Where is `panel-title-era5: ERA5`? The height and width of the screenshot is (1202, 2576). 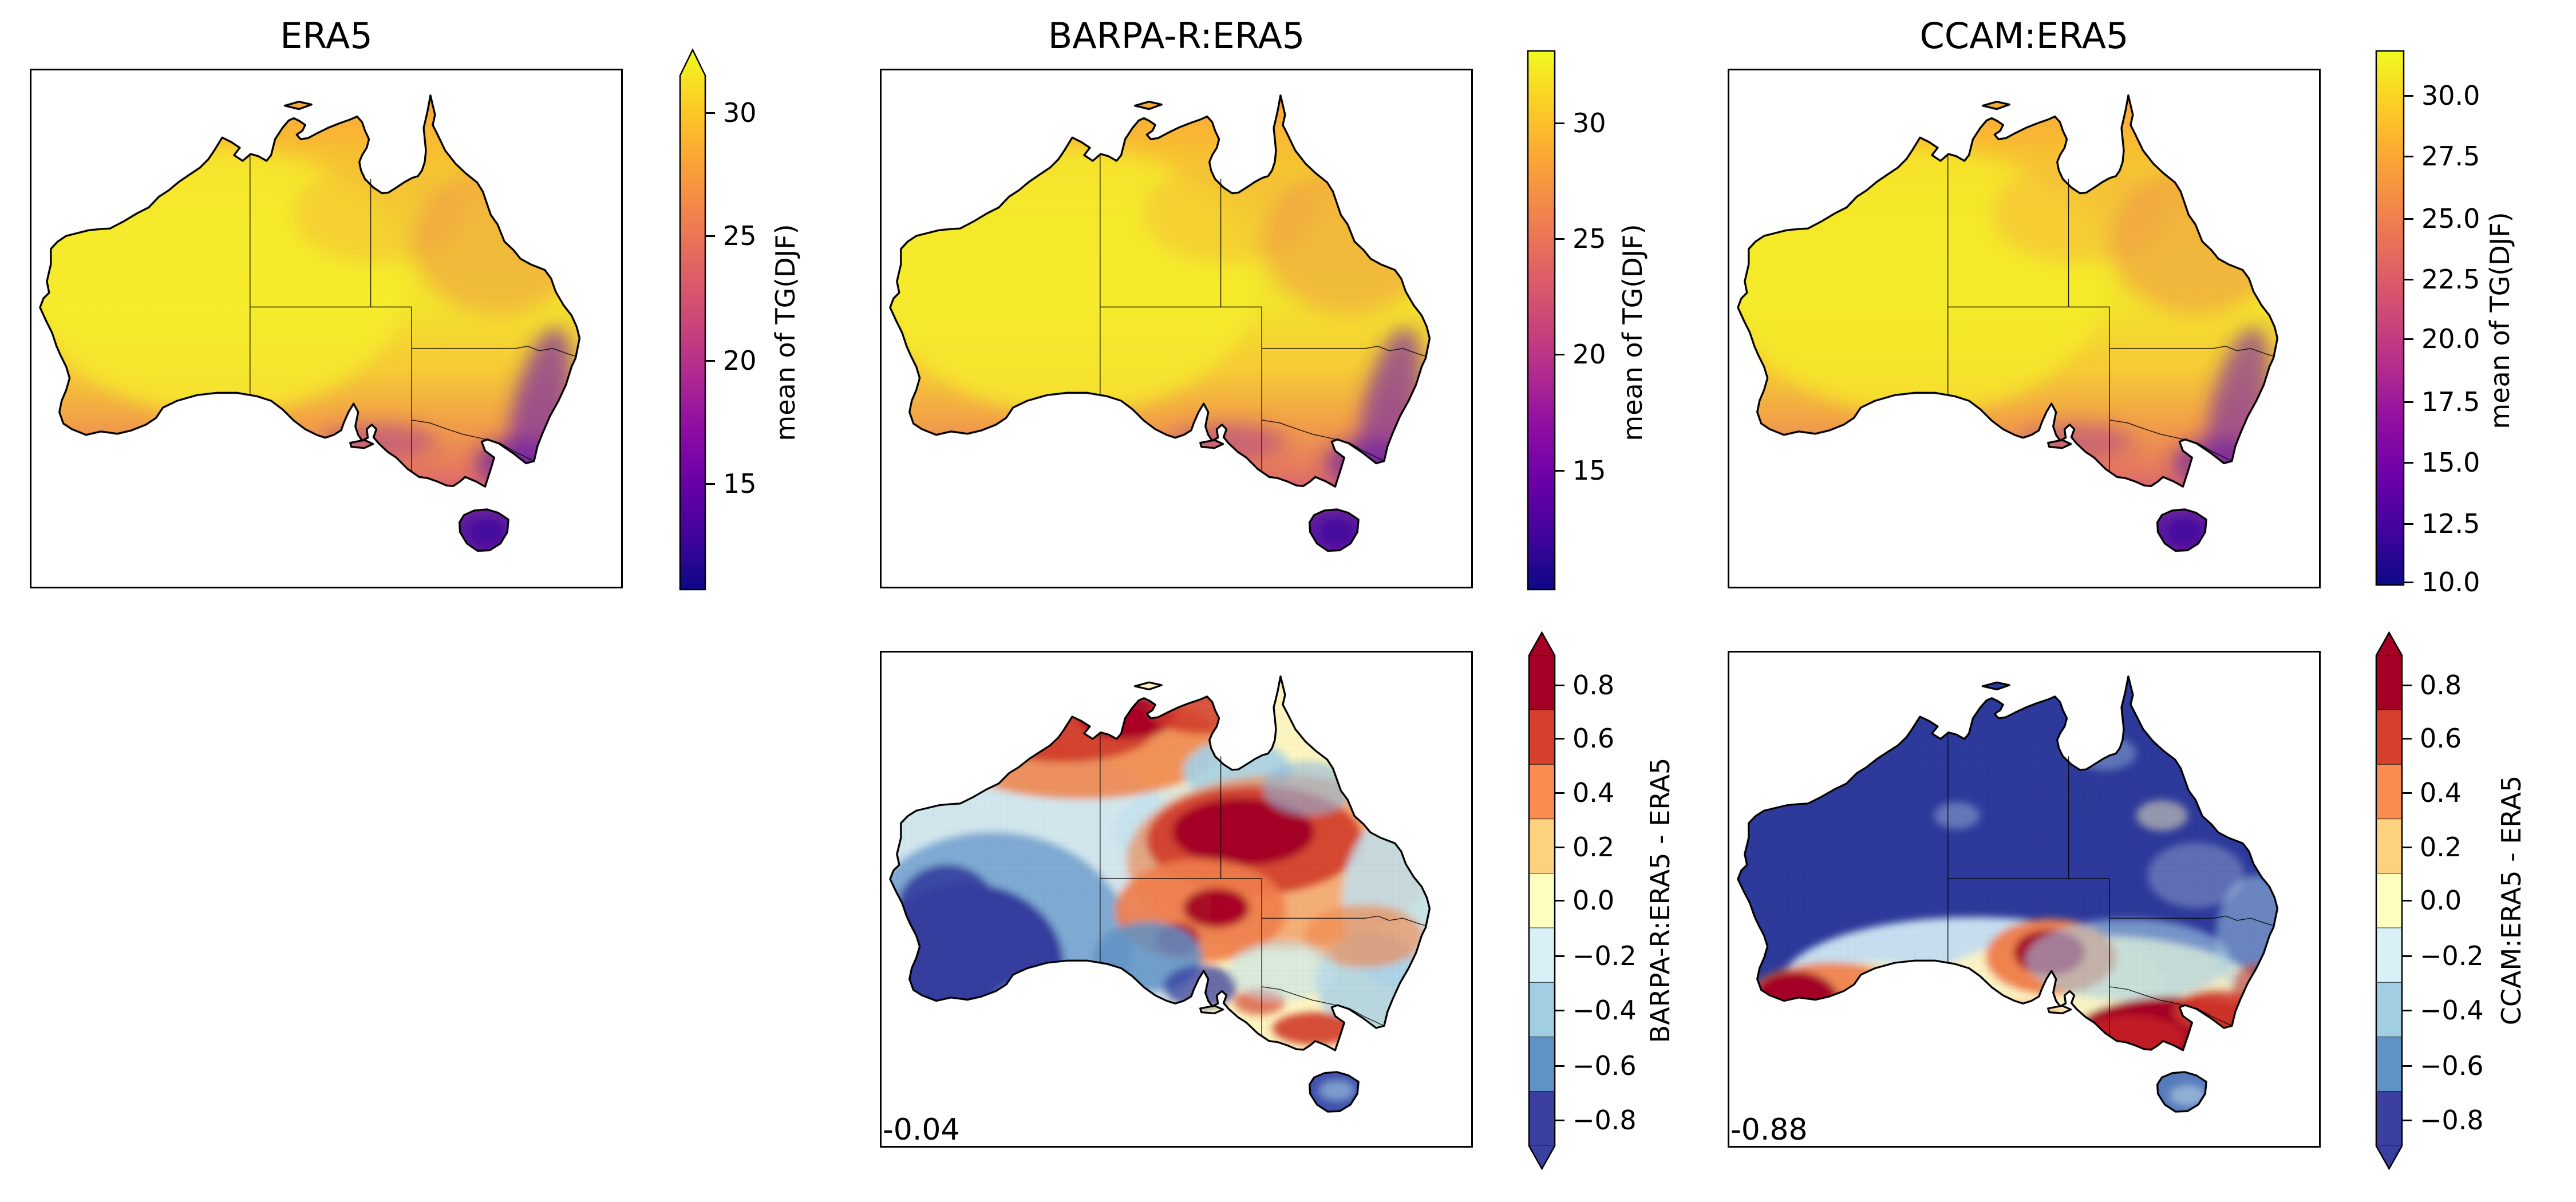
panel-title-era5: ERA5 is located at coordinates (326, 36).